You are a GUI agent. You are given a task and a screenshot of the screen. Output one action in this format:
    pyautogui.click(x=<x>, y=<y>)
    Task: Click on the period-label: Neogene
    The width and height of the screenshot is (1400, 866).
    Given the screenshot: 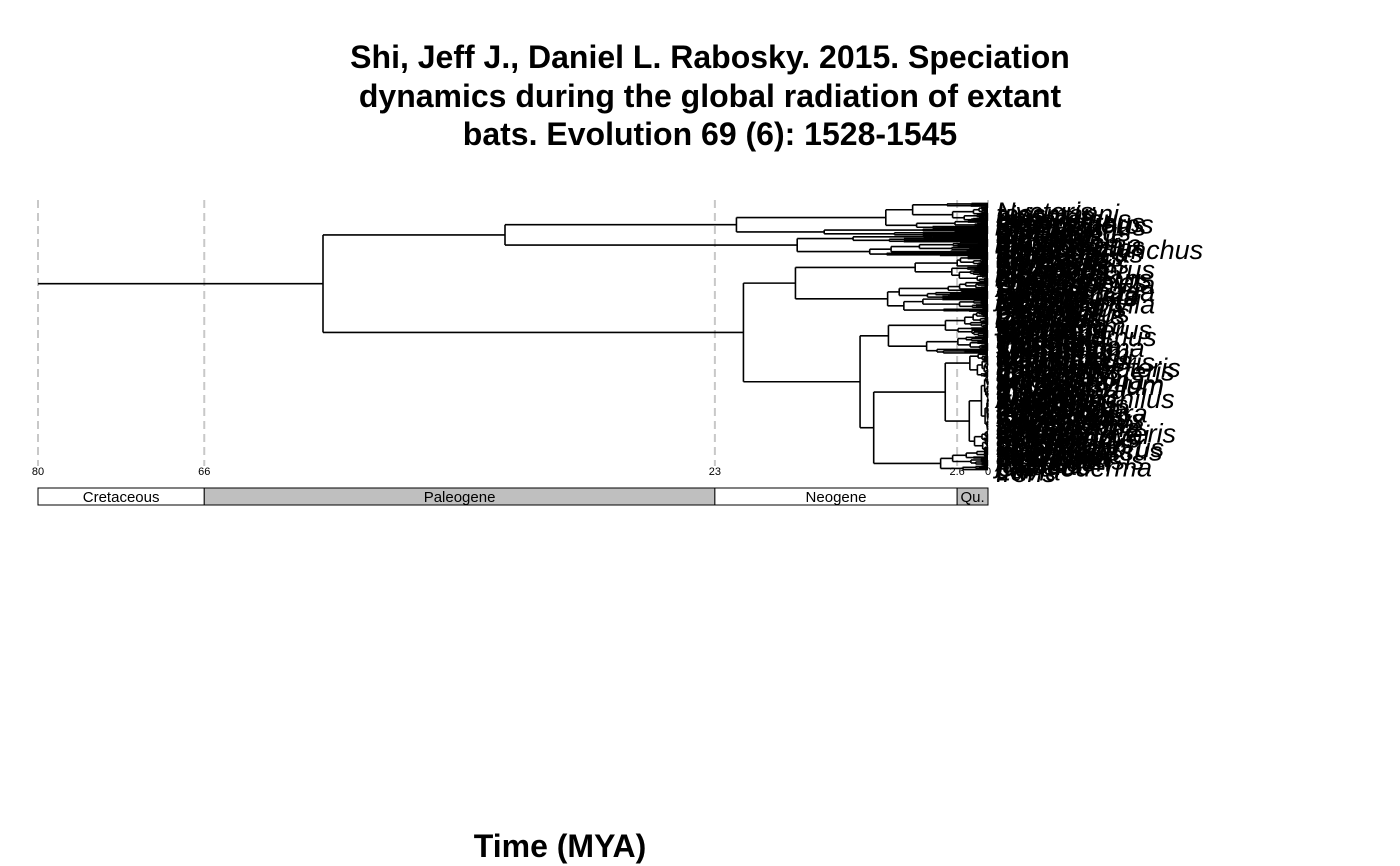 What is the action you would take?
    pyautogui.click(x=836, y=497)
    